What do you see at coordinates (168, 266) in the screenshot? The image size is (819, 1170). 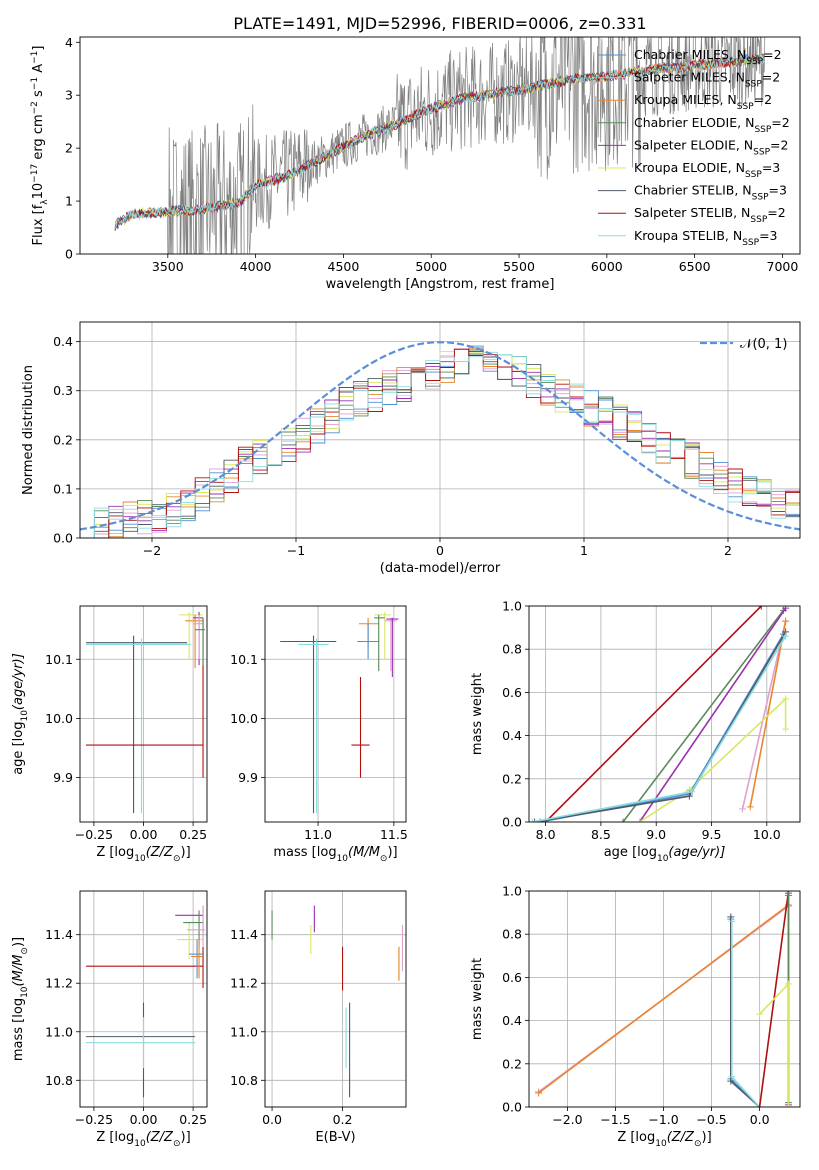 I see `x-tick-label: 3500` at bounding box center [168, 266].